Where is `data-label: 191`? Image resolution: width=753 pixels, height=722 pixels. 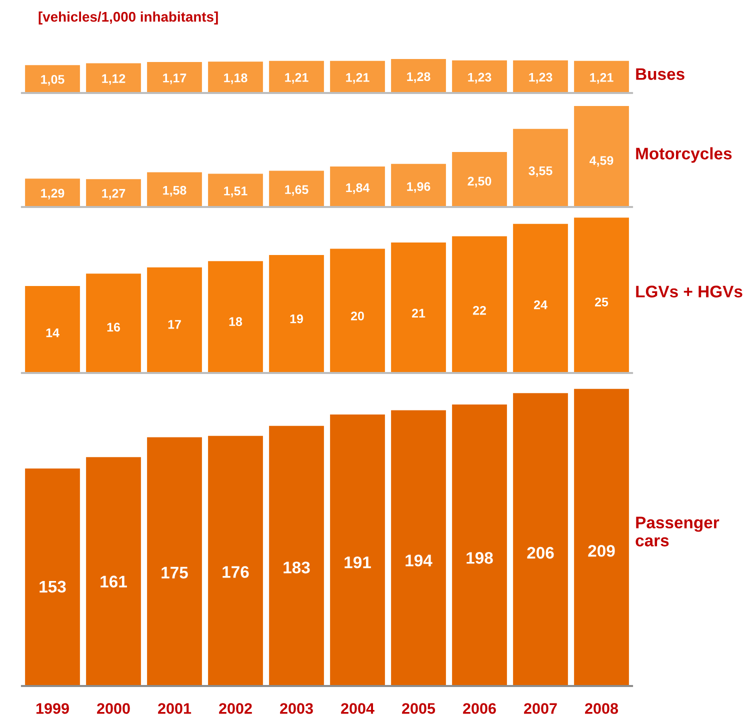 data-label: 191 is located at coordinates (357, 562).